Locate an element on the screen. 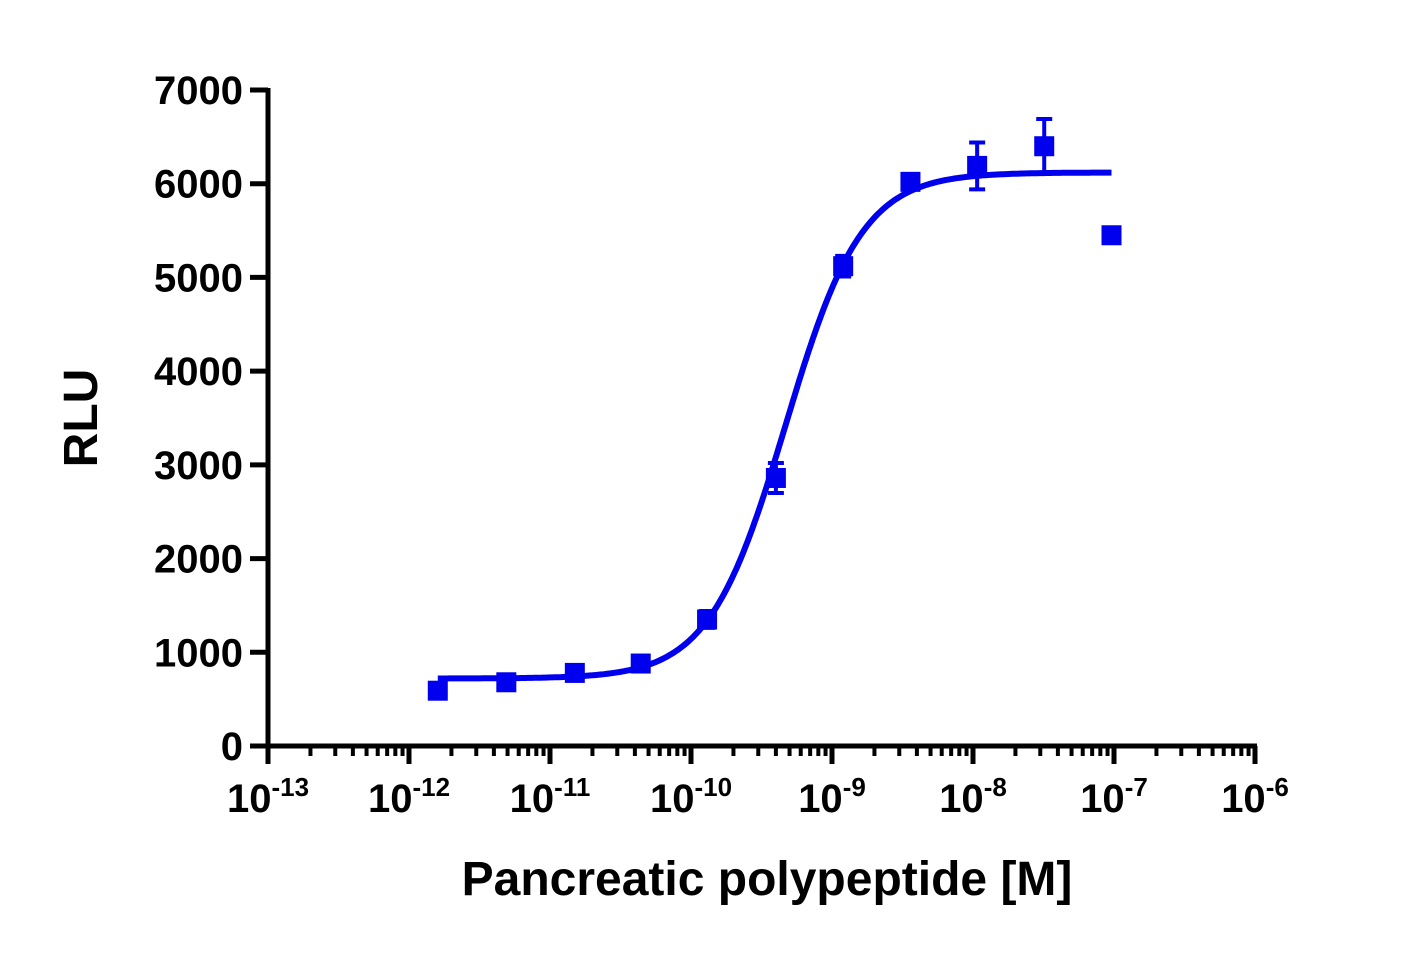  x-tick-exponent: -13 is located at coordinates (290, 787).